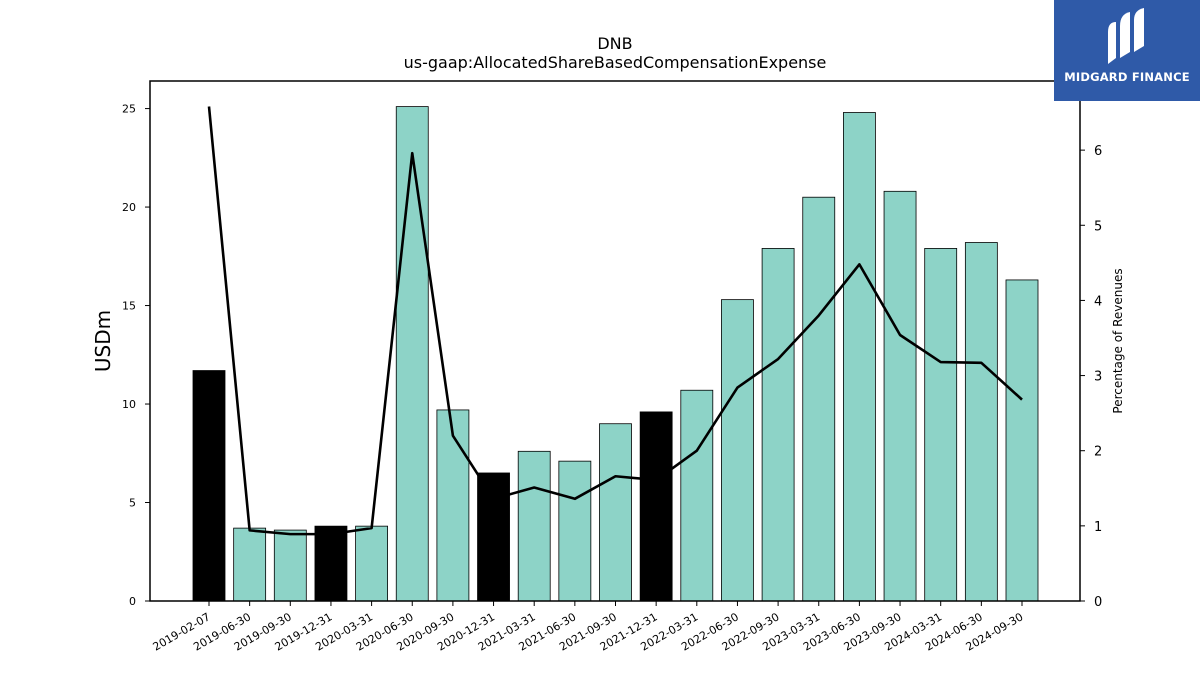 Image resolution: width=1200 pixels, height=675 pixels. What do you see at coordinates (1118, 340) in the screenshot?
I see `y2-axis-label: Percentage of Revenues` at bounding box center [1118, 340].